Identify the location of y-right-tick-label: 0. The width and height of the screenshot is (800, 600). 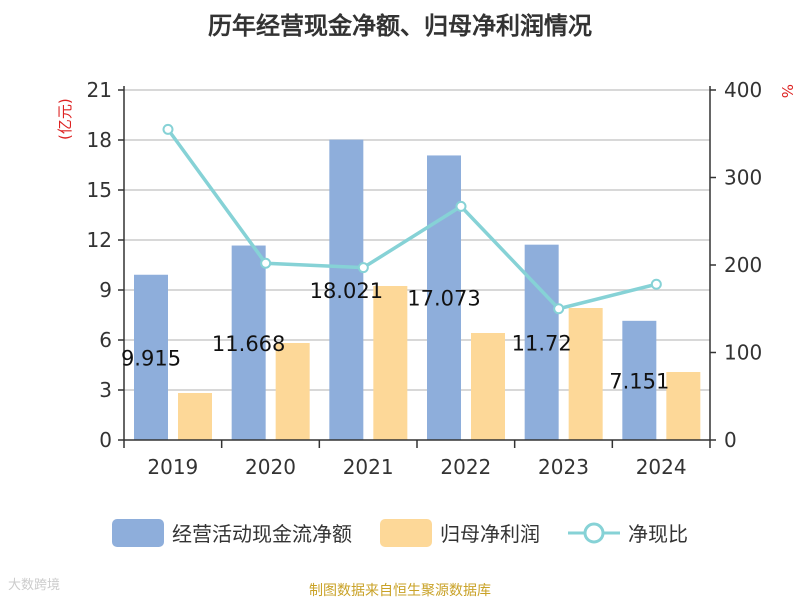
(730, 440).